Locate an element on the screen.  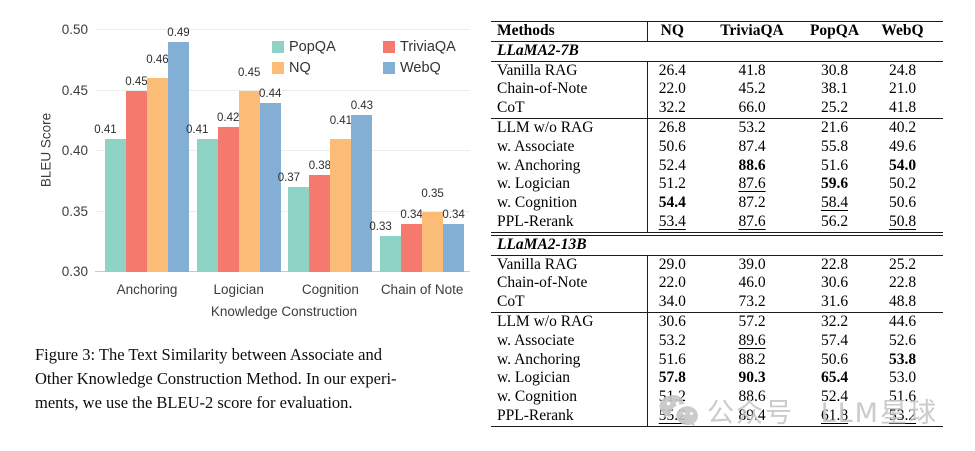
value-text: 49.6 is located at coordinates (902, 146).